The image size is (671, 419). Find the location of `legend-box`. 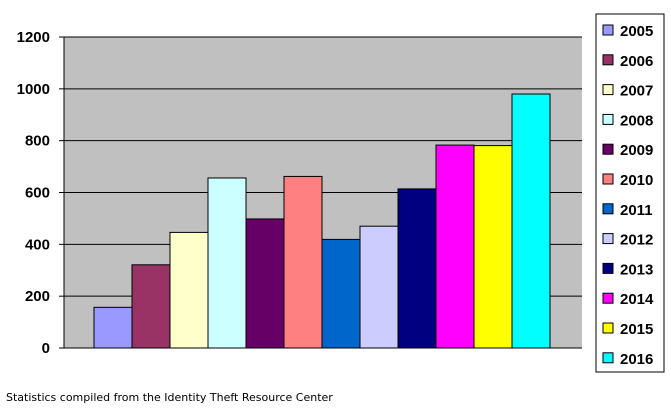

legend-box is located at coordinates (630, 193).